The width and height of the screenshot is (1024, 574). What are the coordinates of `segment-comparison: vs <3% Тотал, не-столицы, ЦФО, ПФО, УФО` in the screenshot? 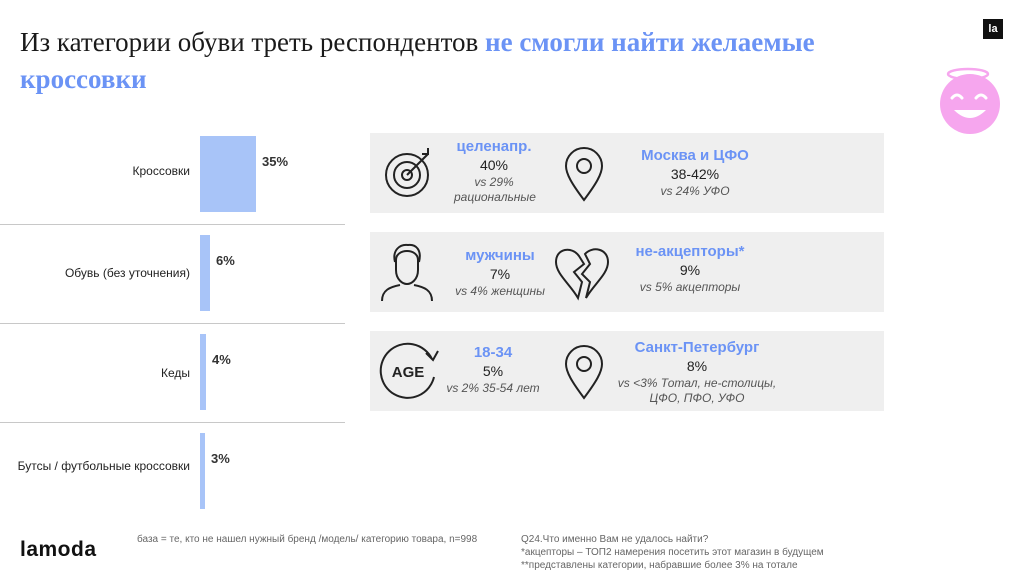 It's located at (697, 390).